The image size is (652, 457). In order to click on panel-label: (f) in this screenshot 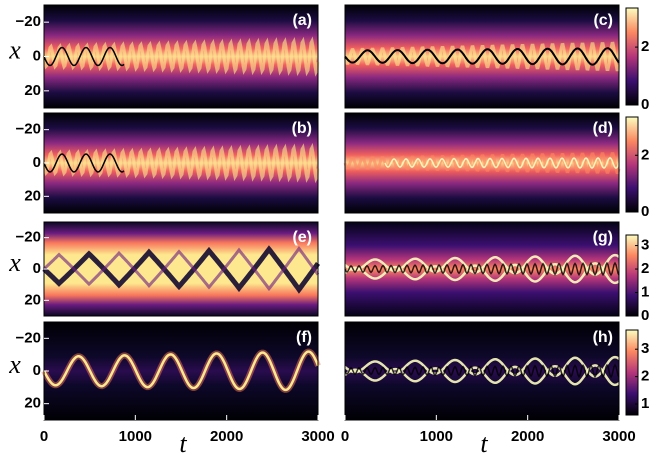, I will do `click(304, 337)`.